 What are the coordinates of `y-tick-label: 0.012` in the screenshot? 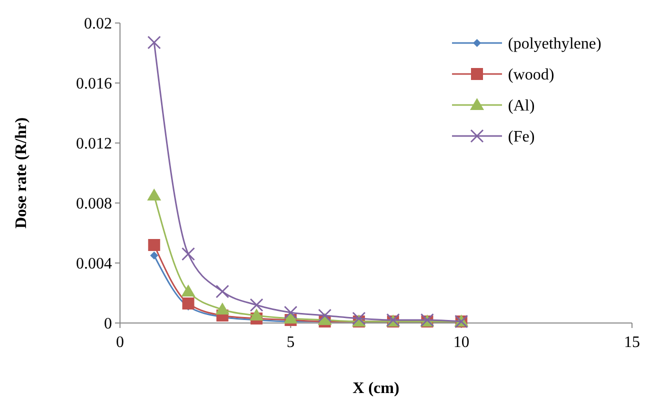 It's located at (94, 144).